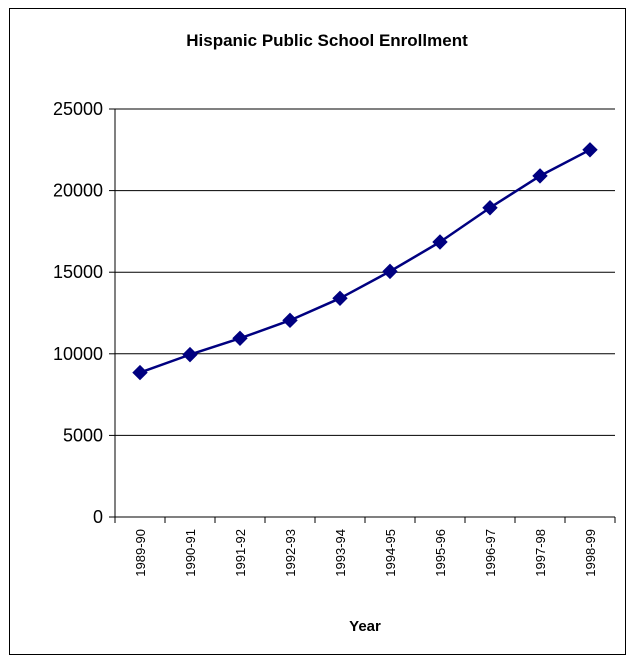 Image resolution: width=636 pixels, height=663 pixels. I want to click on x-tick-label: 1989-90, so click(140, 553).